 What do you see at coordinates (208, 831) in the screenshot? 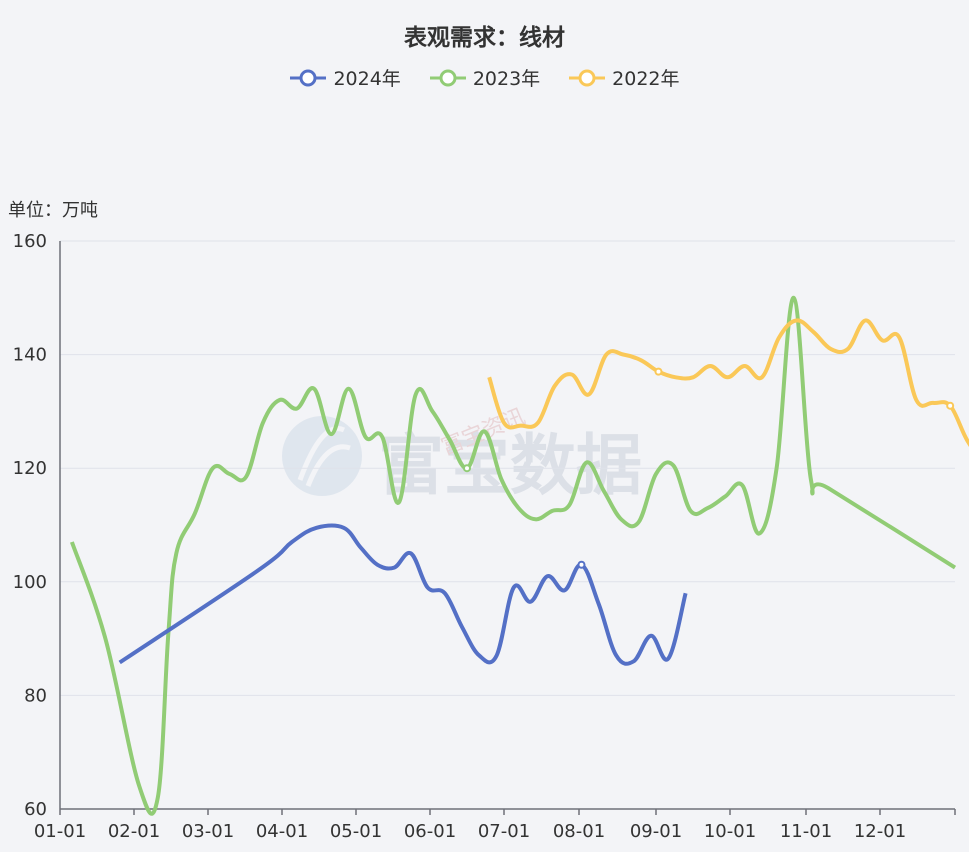
I see `x-tick-label: 03-01` at bounding box center [208, 831].